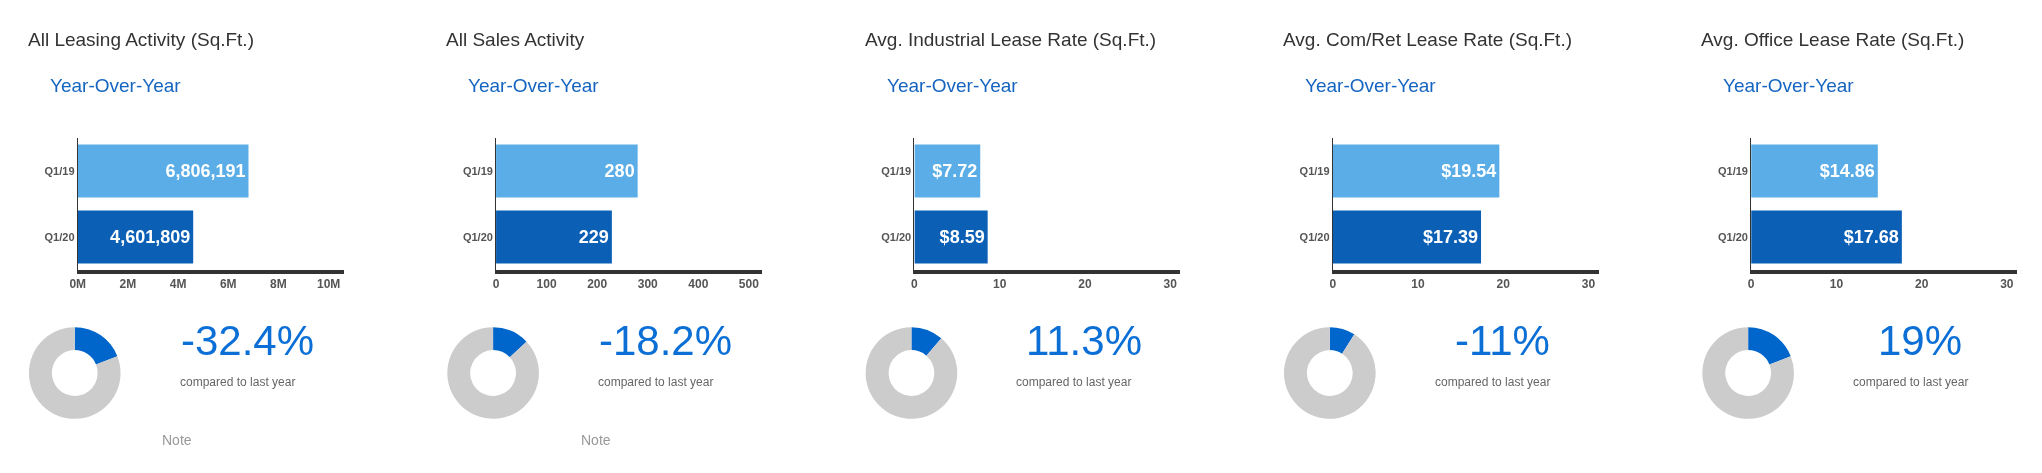  What do you see at coordinates (597, 284) in the screenshot?
I see `x-tick-label: 200` at bounding box center [597, 284].